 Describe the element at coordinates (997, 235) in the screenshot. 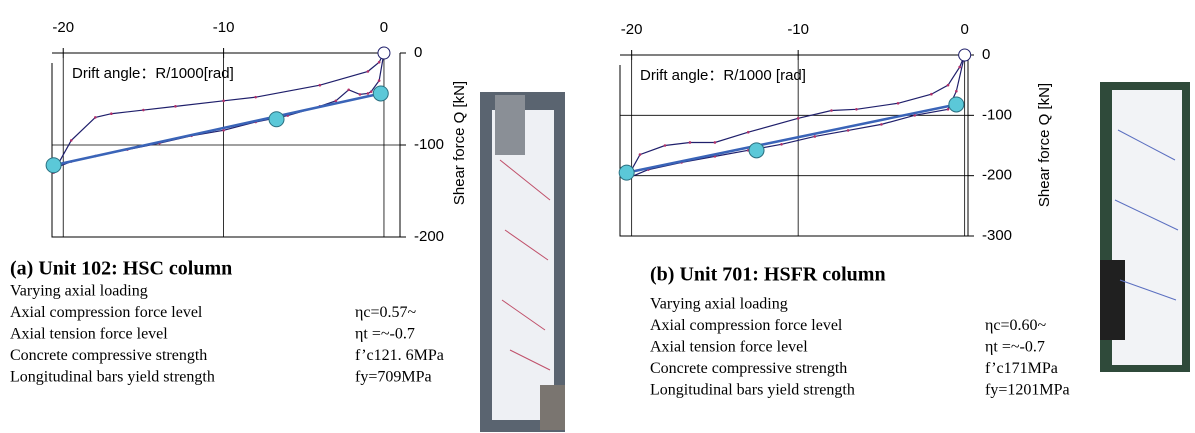

I see `y-tick-label: -300` at that location.